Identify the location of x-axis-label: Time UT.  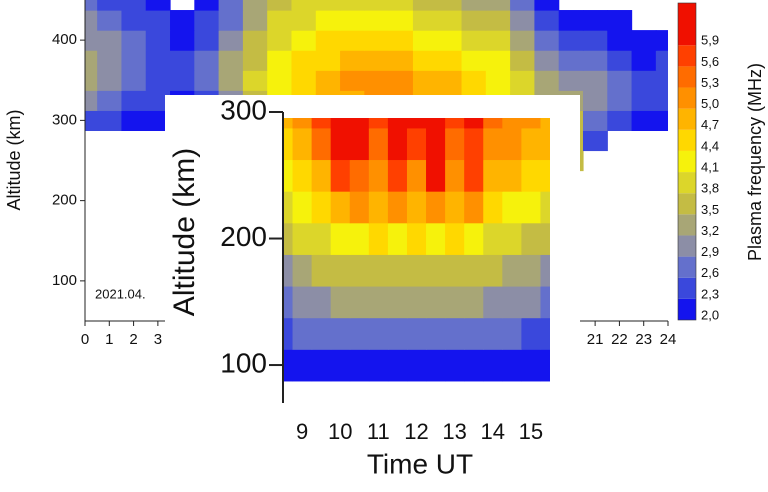
(420, 463).